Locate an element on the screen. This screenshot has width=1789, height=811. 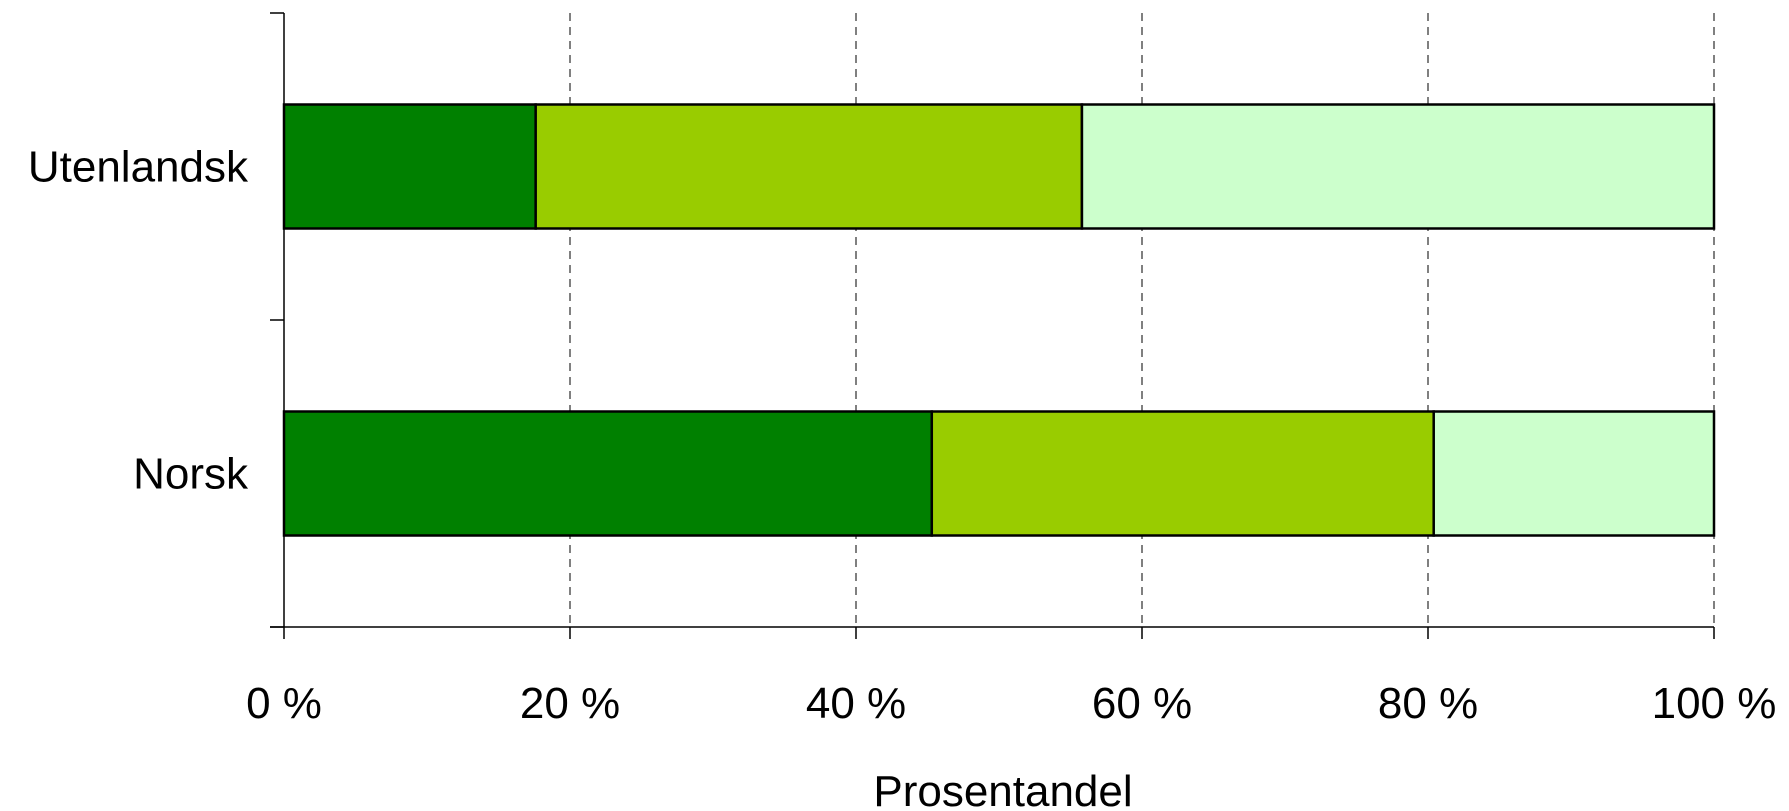
x-tick-label: 100 % is located at coordinates (1714, 703).